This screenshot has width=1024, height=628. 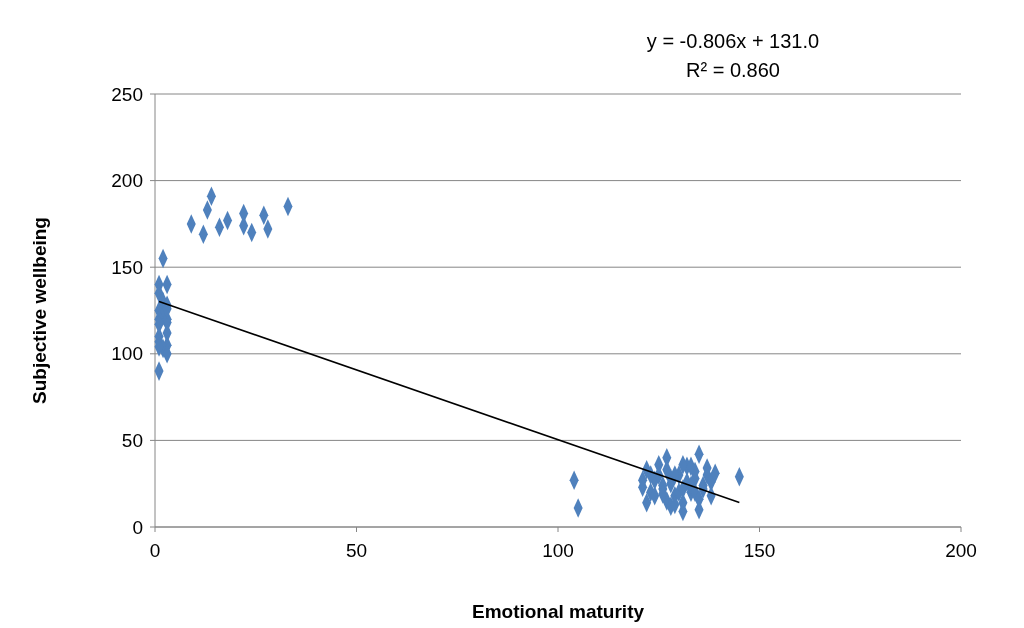 I want to click on y-tick-label: 200, so click(x=127, y=181).